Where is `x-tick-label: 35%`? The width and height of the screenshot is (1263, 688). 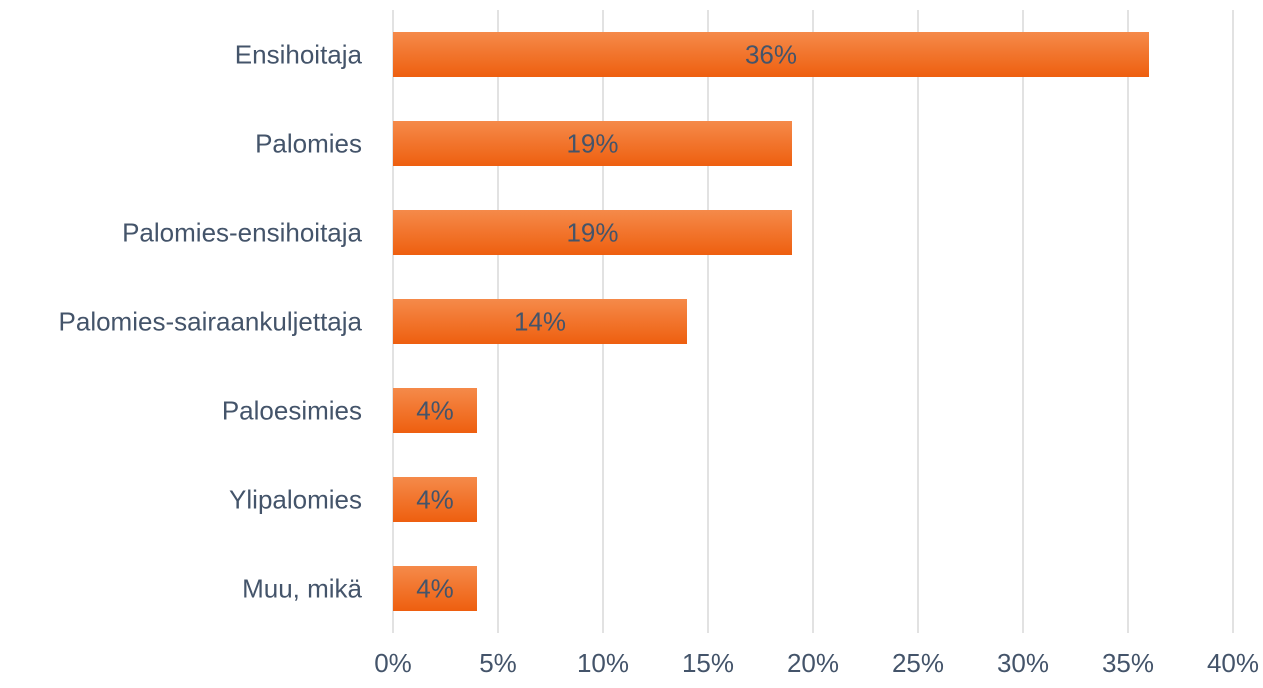 x-tick-label: 35% is located at coordinates (1128, 663).